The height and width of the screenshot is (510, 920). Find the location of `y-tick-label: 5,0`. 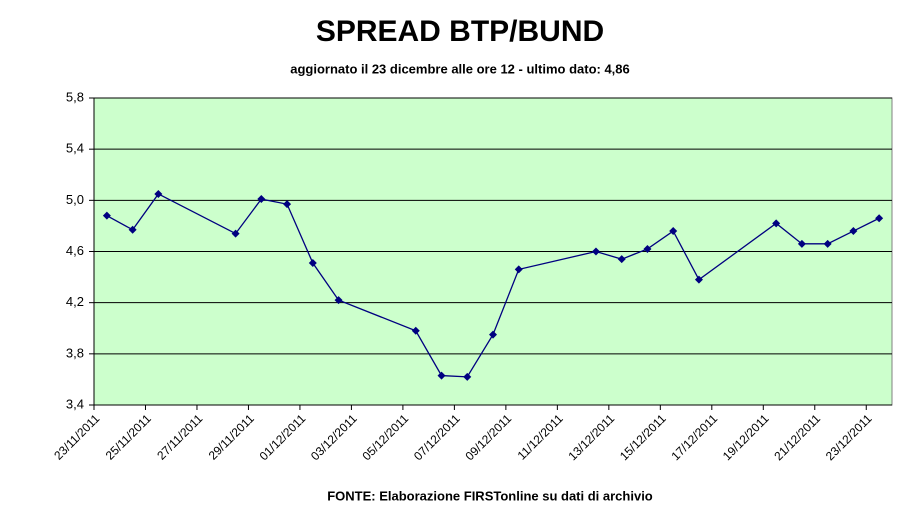

y-tick-label: 5,0 is located at coordinates (75, 199).